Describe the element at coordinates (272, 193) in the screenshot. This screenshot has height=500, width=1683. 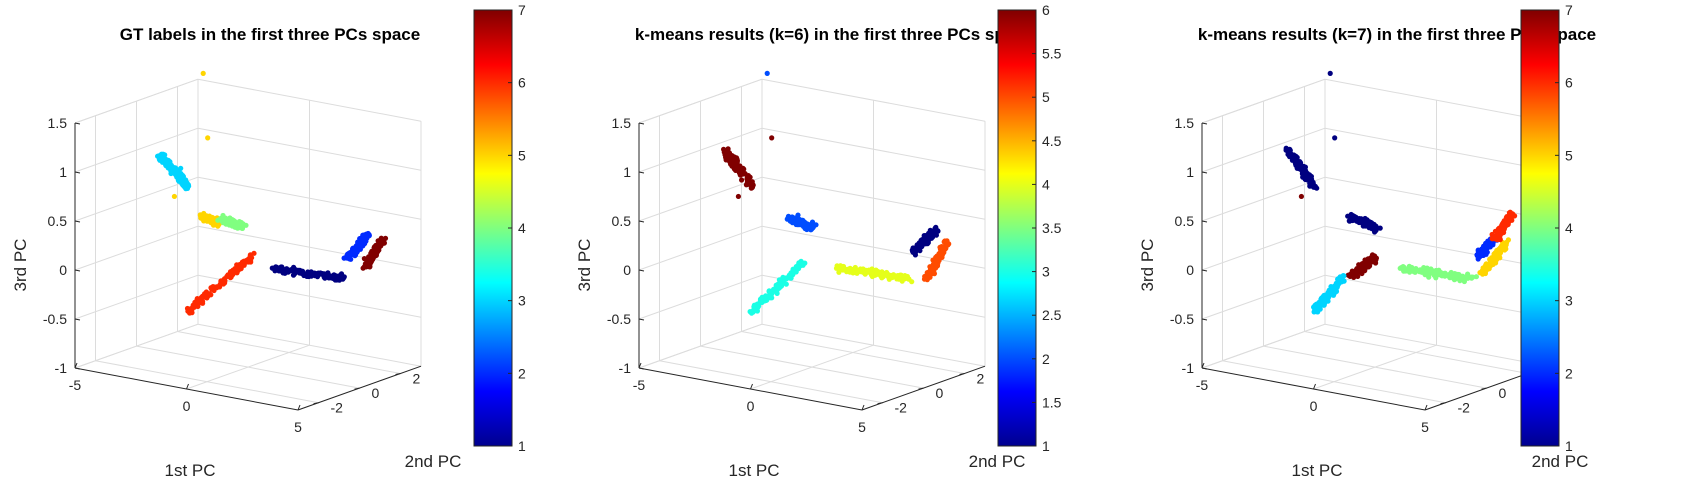
I see `points` at that location.